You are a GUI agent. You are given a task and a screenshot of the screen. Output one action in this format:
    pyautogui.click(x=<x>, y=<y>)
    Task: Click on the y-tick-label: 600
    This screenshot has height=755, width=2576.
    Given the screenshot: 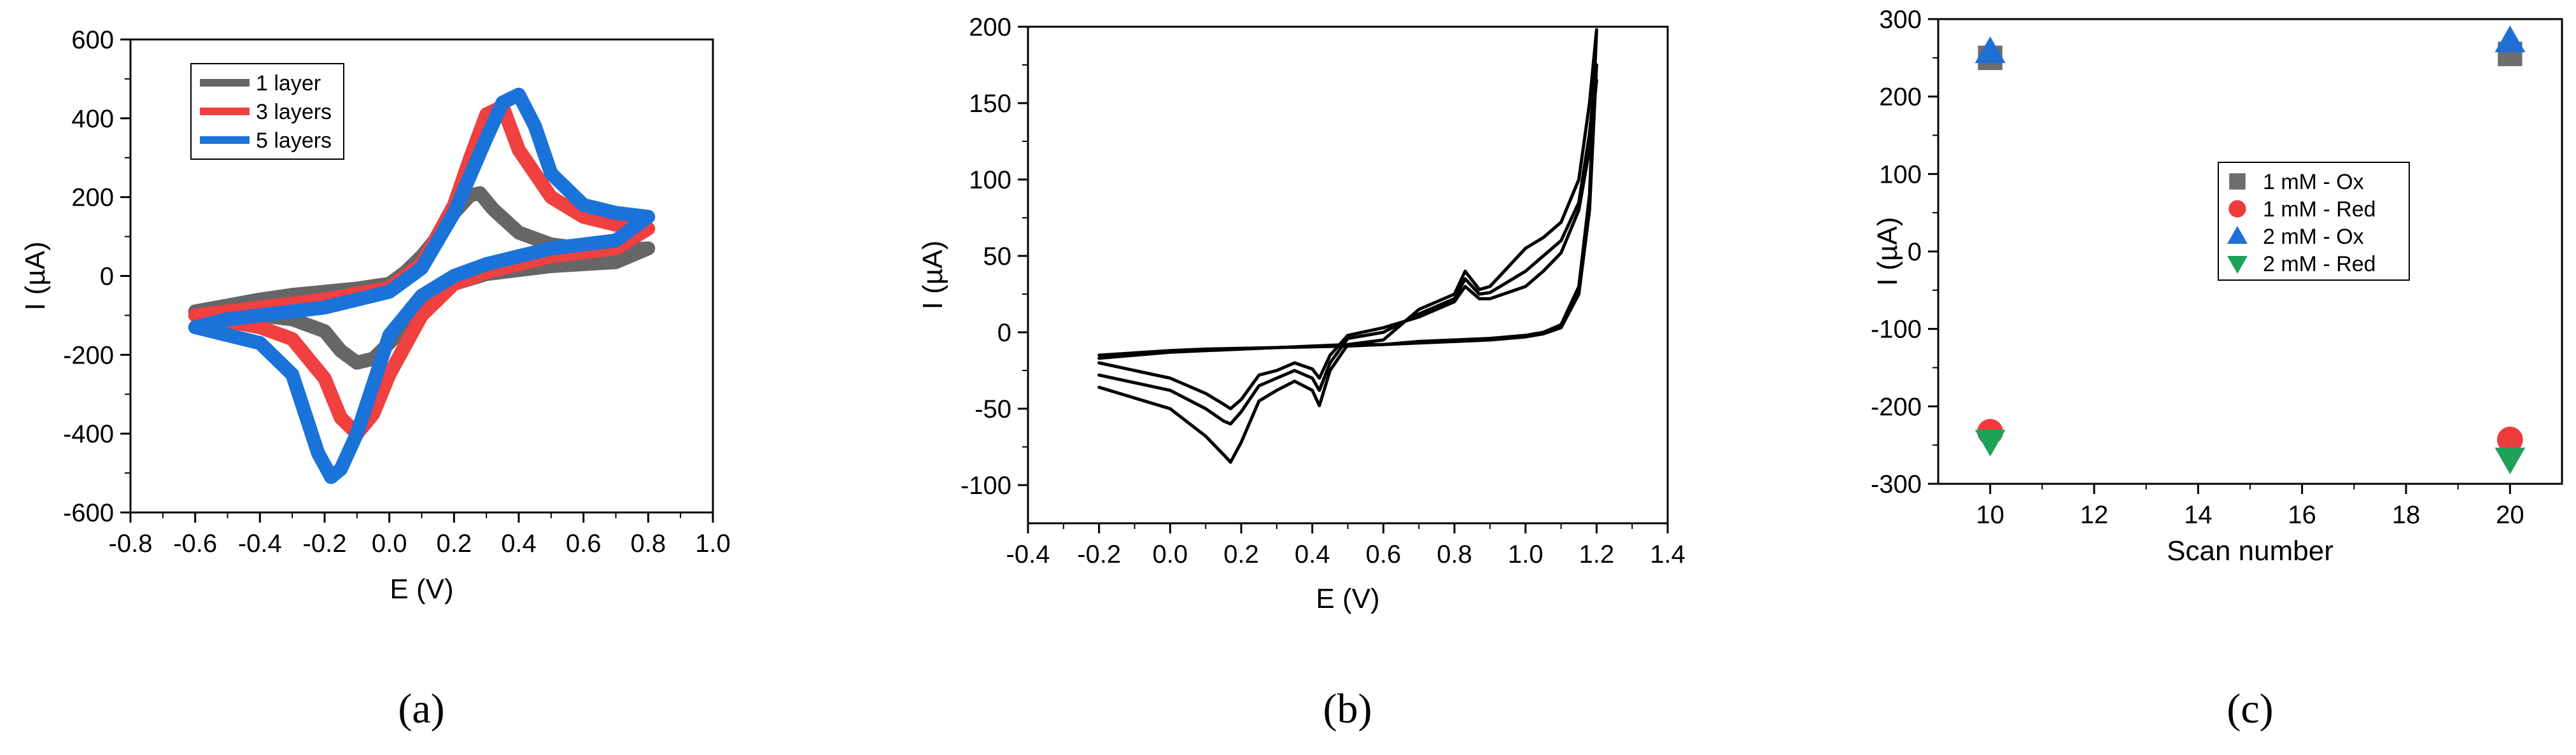 What is the action you would take?
    pyautogui.click(x=93, y=40)
    